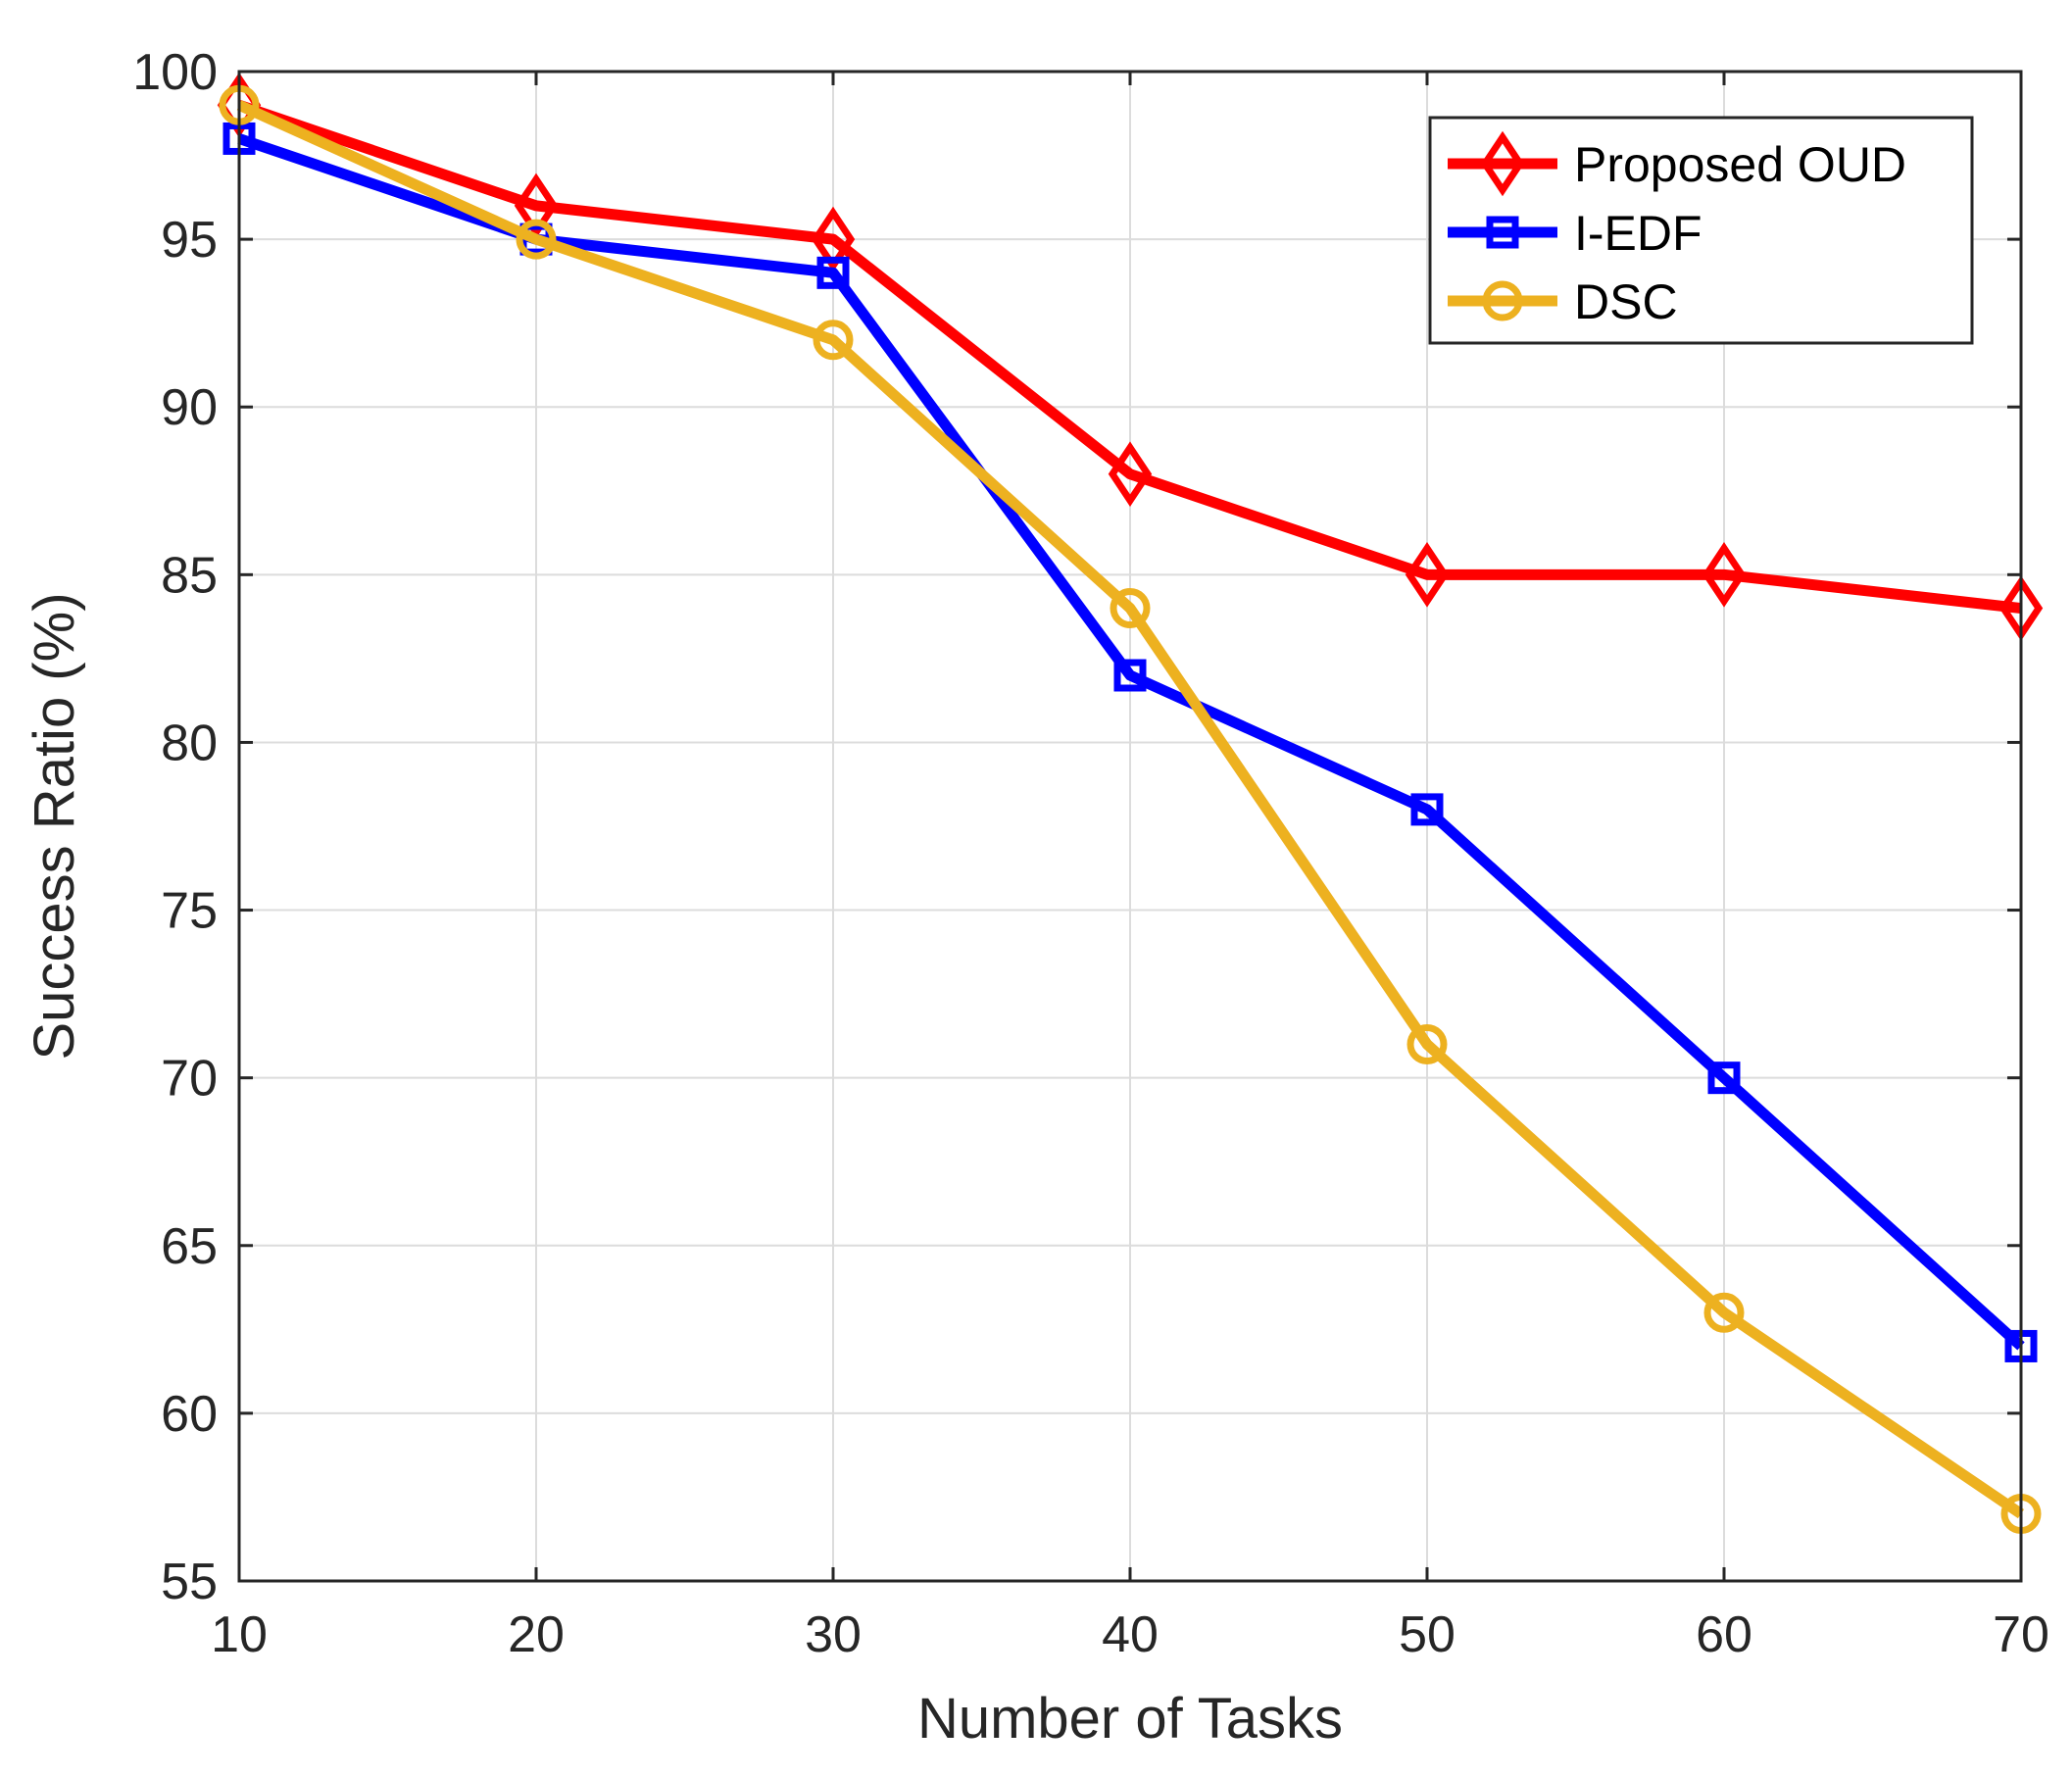 The width and height of the screenshot is (2072, 1777). What do you see at coordinates (189, 911) in the screenshot?
I see `y-tick-label: 75` at bounding box center [189, 911].